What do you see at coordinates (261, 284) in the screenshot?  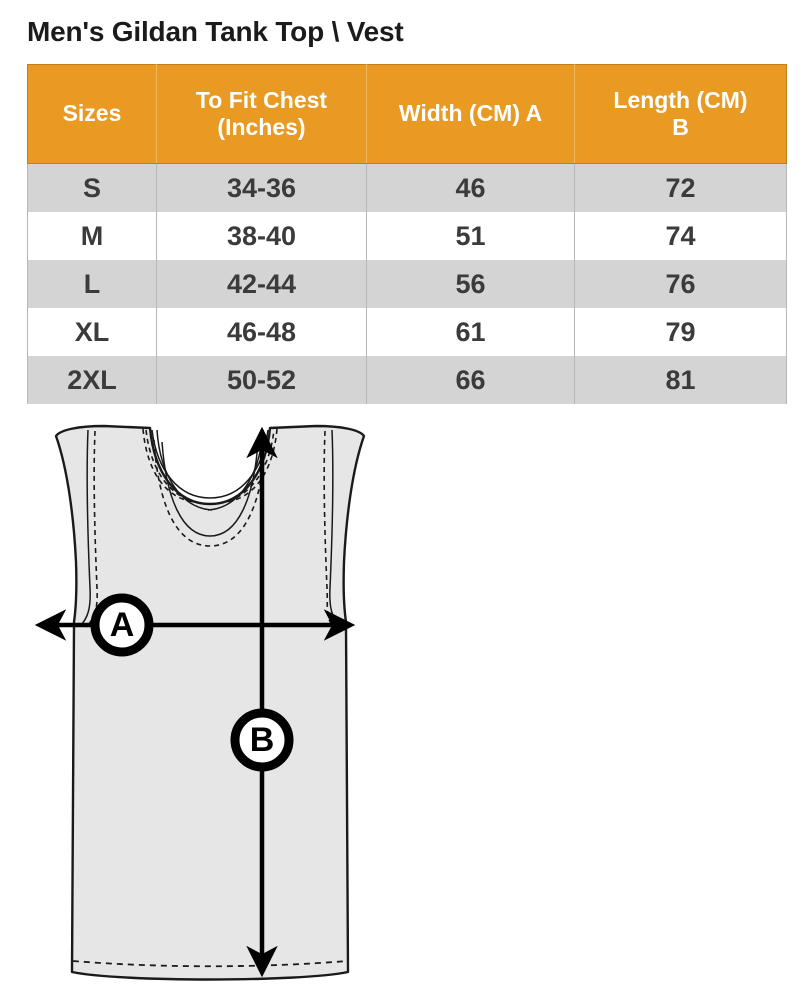 I see `cell-chest: 42-44` at bounding box center [261, 284].